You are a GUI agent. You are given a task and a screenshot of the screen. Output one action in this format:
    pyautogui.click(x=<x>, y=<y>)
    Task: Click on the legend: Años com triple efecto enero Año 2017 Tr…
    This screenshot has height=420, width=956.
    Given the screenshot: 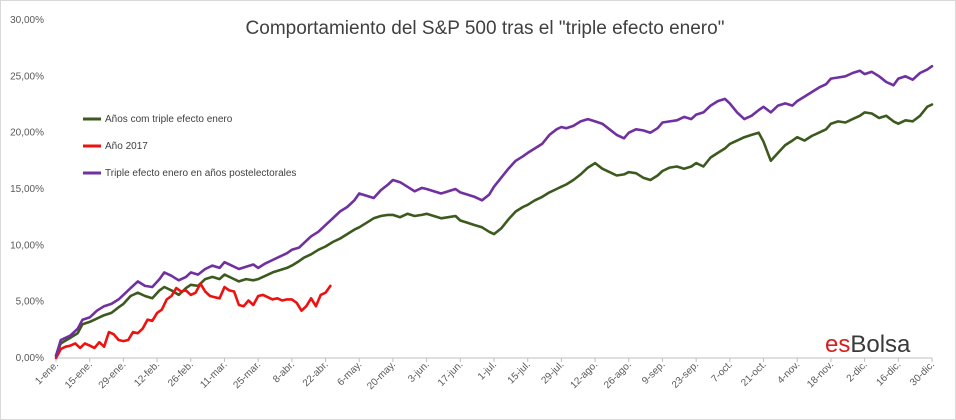 What is the action you would take?
    pyautogui.click(x=189, y=146)
    